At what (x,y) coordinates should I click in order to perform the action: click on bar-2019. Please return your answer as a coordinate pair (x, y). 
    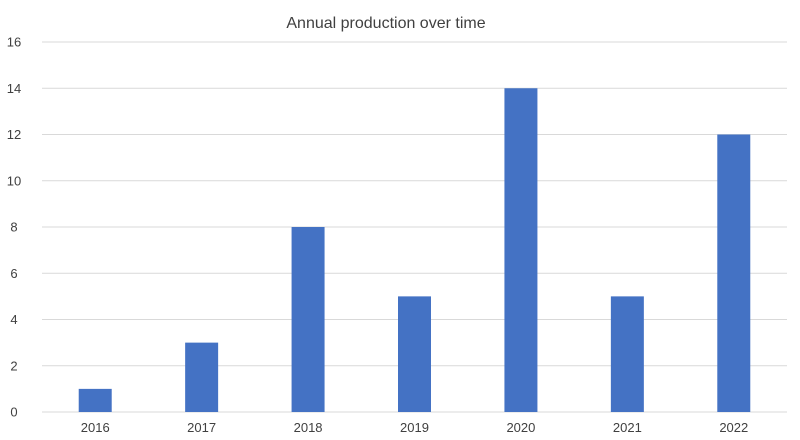
    Looking at the image, I should click on (414, 354).